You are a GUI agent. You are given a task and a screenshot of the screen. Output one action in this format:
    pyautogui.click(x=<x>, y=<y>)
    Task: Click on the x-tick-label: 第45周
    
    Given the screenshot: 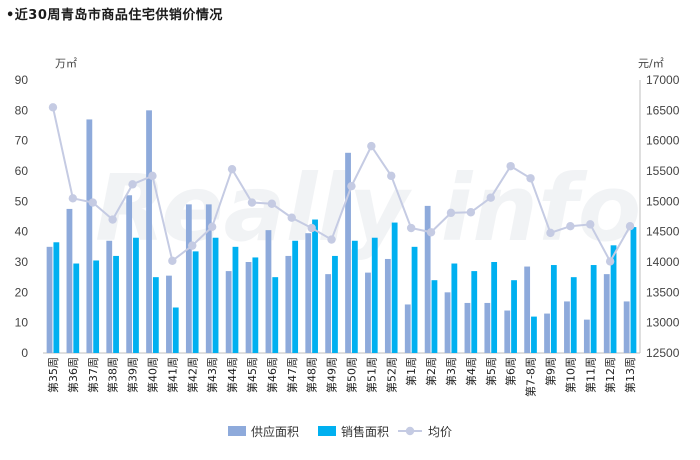 What is the action you would take?
    pyautogui.click(x=252, y=375)
    